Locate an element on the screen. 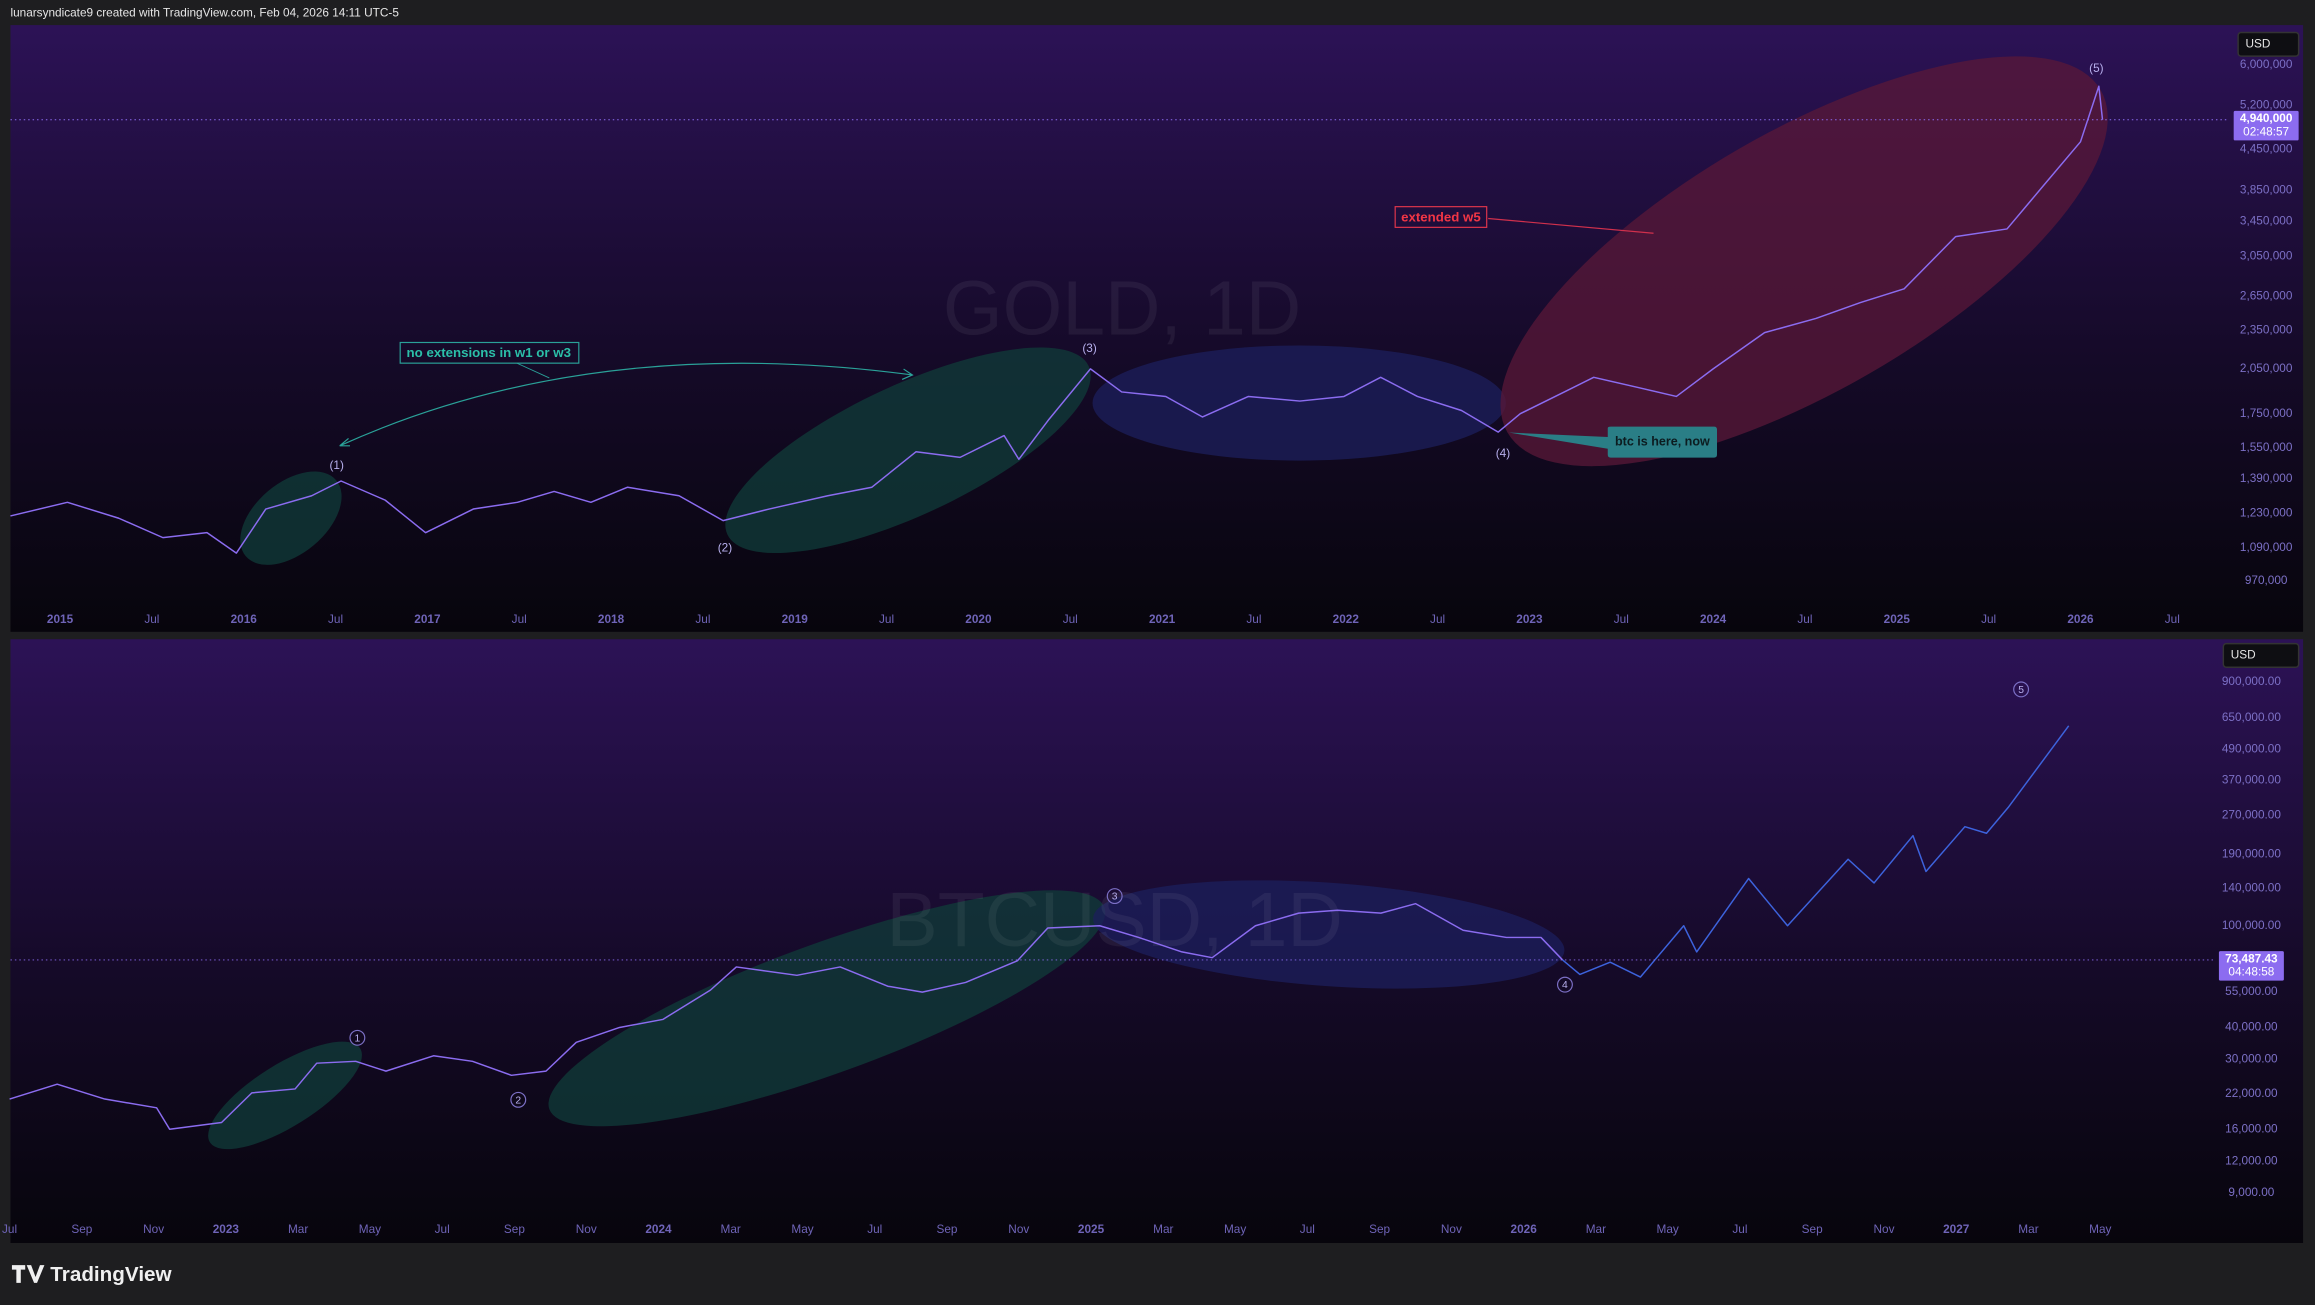 The width and height of the screenshot is (2315, 1305). y-tick-label: 30,000.00 is located at coordinates (2251, 1059).